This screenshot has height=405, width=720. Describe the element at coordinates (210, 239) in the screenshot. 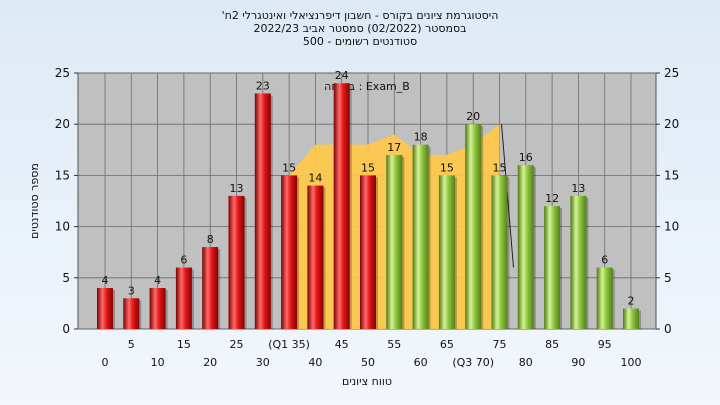

I see `bar-value-label: 8` at that location.